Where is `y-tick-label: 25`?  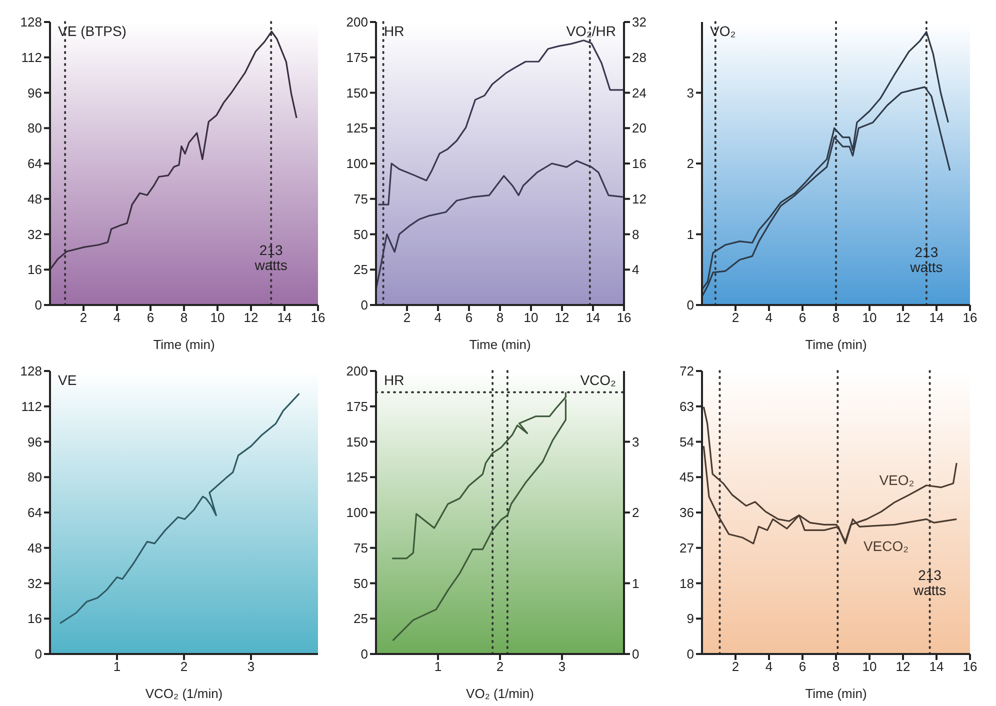
y-tick-label: 25 is located at coordinates (361, 270).